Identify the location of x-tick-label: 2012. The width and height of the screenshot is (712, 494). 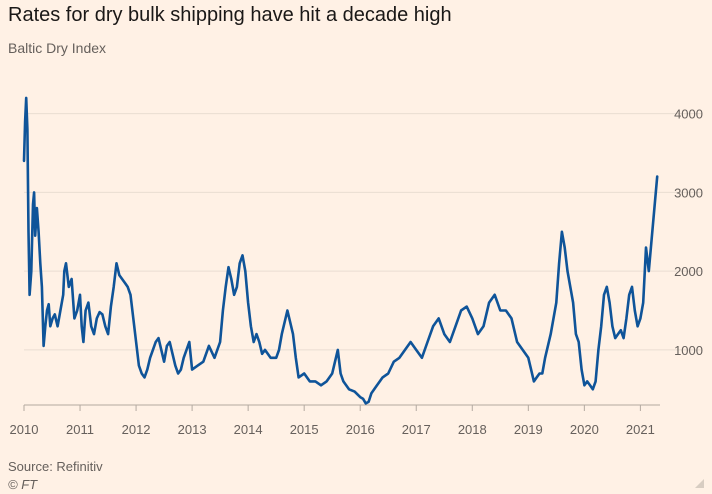
(136, 429).